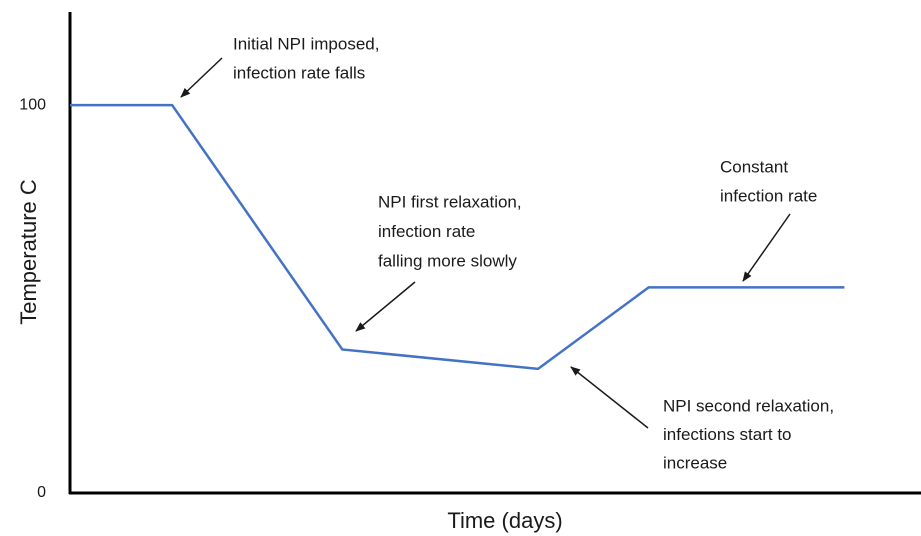 This screenshot has width=921, height=536. Describe the element at coordinates (727, 434) in the screenshot. I see `annotation-text: infections start to` at that location.